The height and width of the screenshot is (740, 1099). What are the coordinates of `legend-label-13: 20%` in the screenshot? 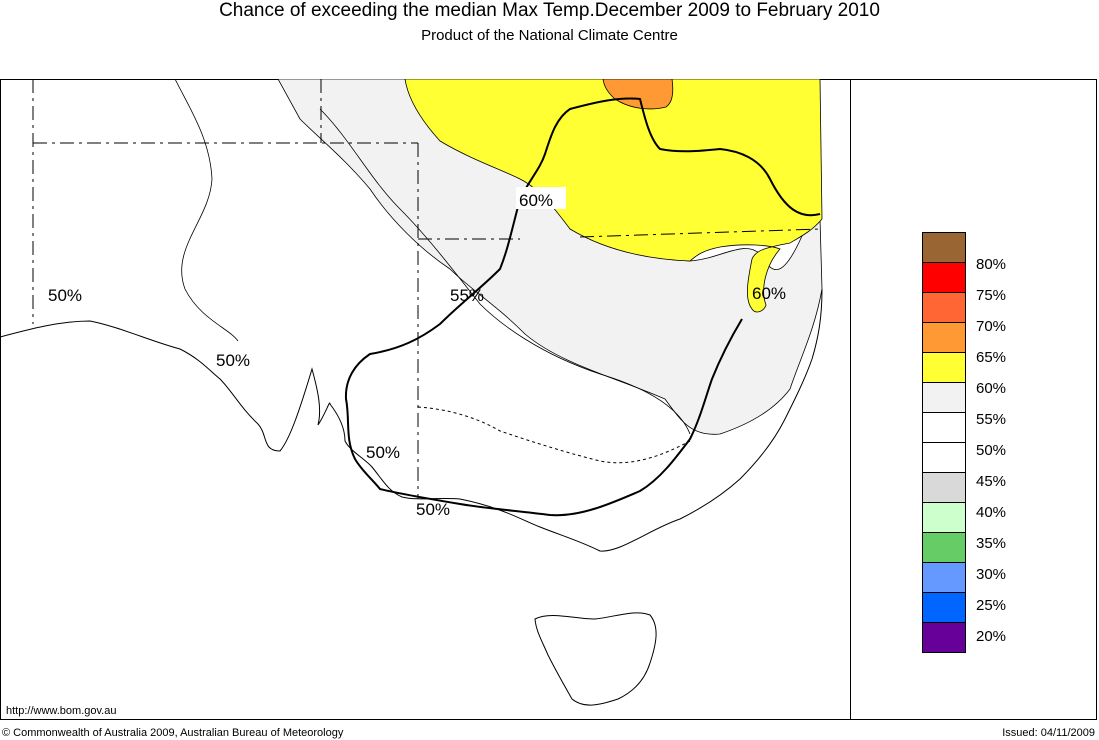 It's located at (991, 636).